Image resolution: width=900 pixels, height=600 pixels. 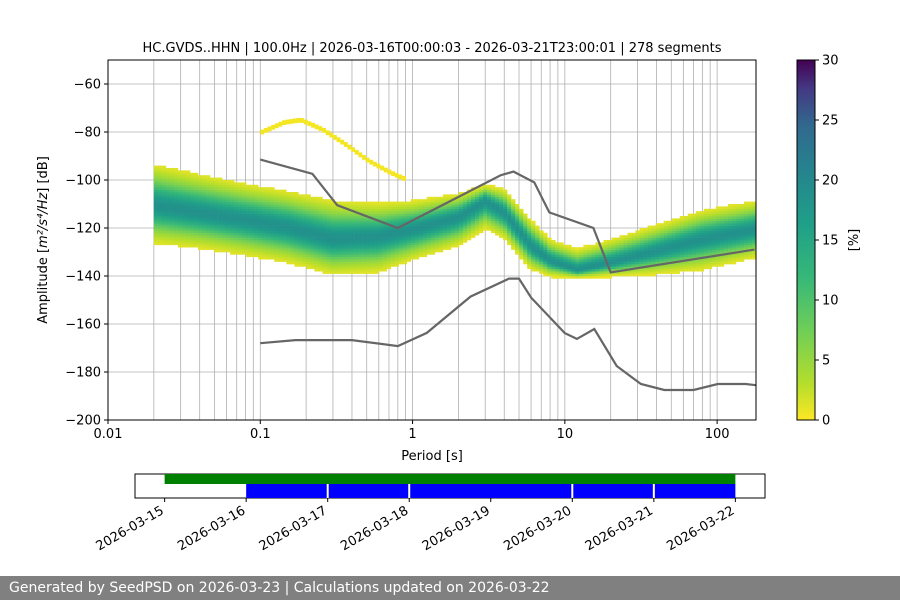 What do you see at coordinates (393, 174) in the screenshot?
I see `density-cell-sparse` at bounding box center [393, 174].